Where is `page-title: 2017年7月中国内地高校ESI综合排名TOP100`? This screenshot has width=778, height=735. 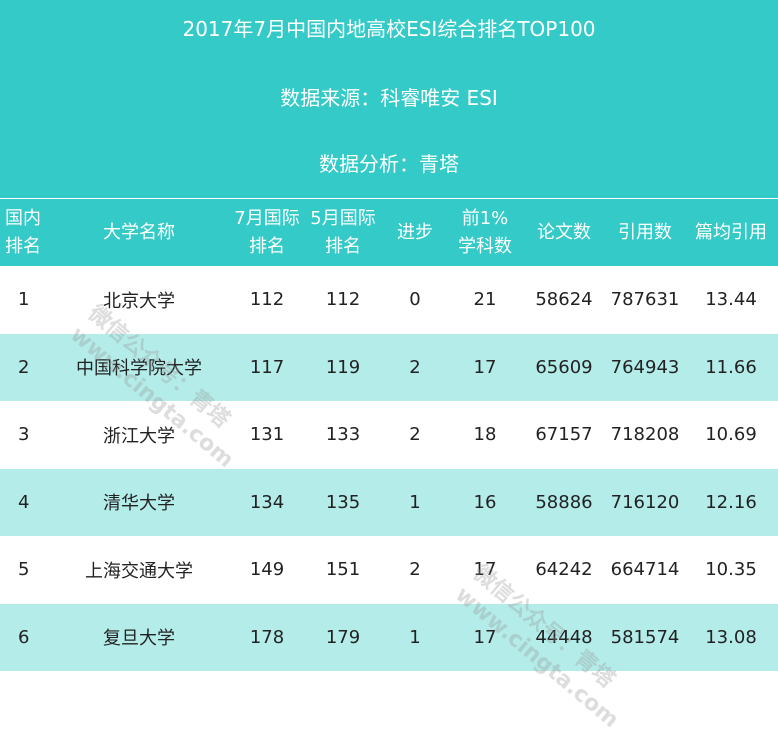 page-title: 2017年7月中国内地高校ESI综合排名TOP100 is located at coordinates (389, 29).